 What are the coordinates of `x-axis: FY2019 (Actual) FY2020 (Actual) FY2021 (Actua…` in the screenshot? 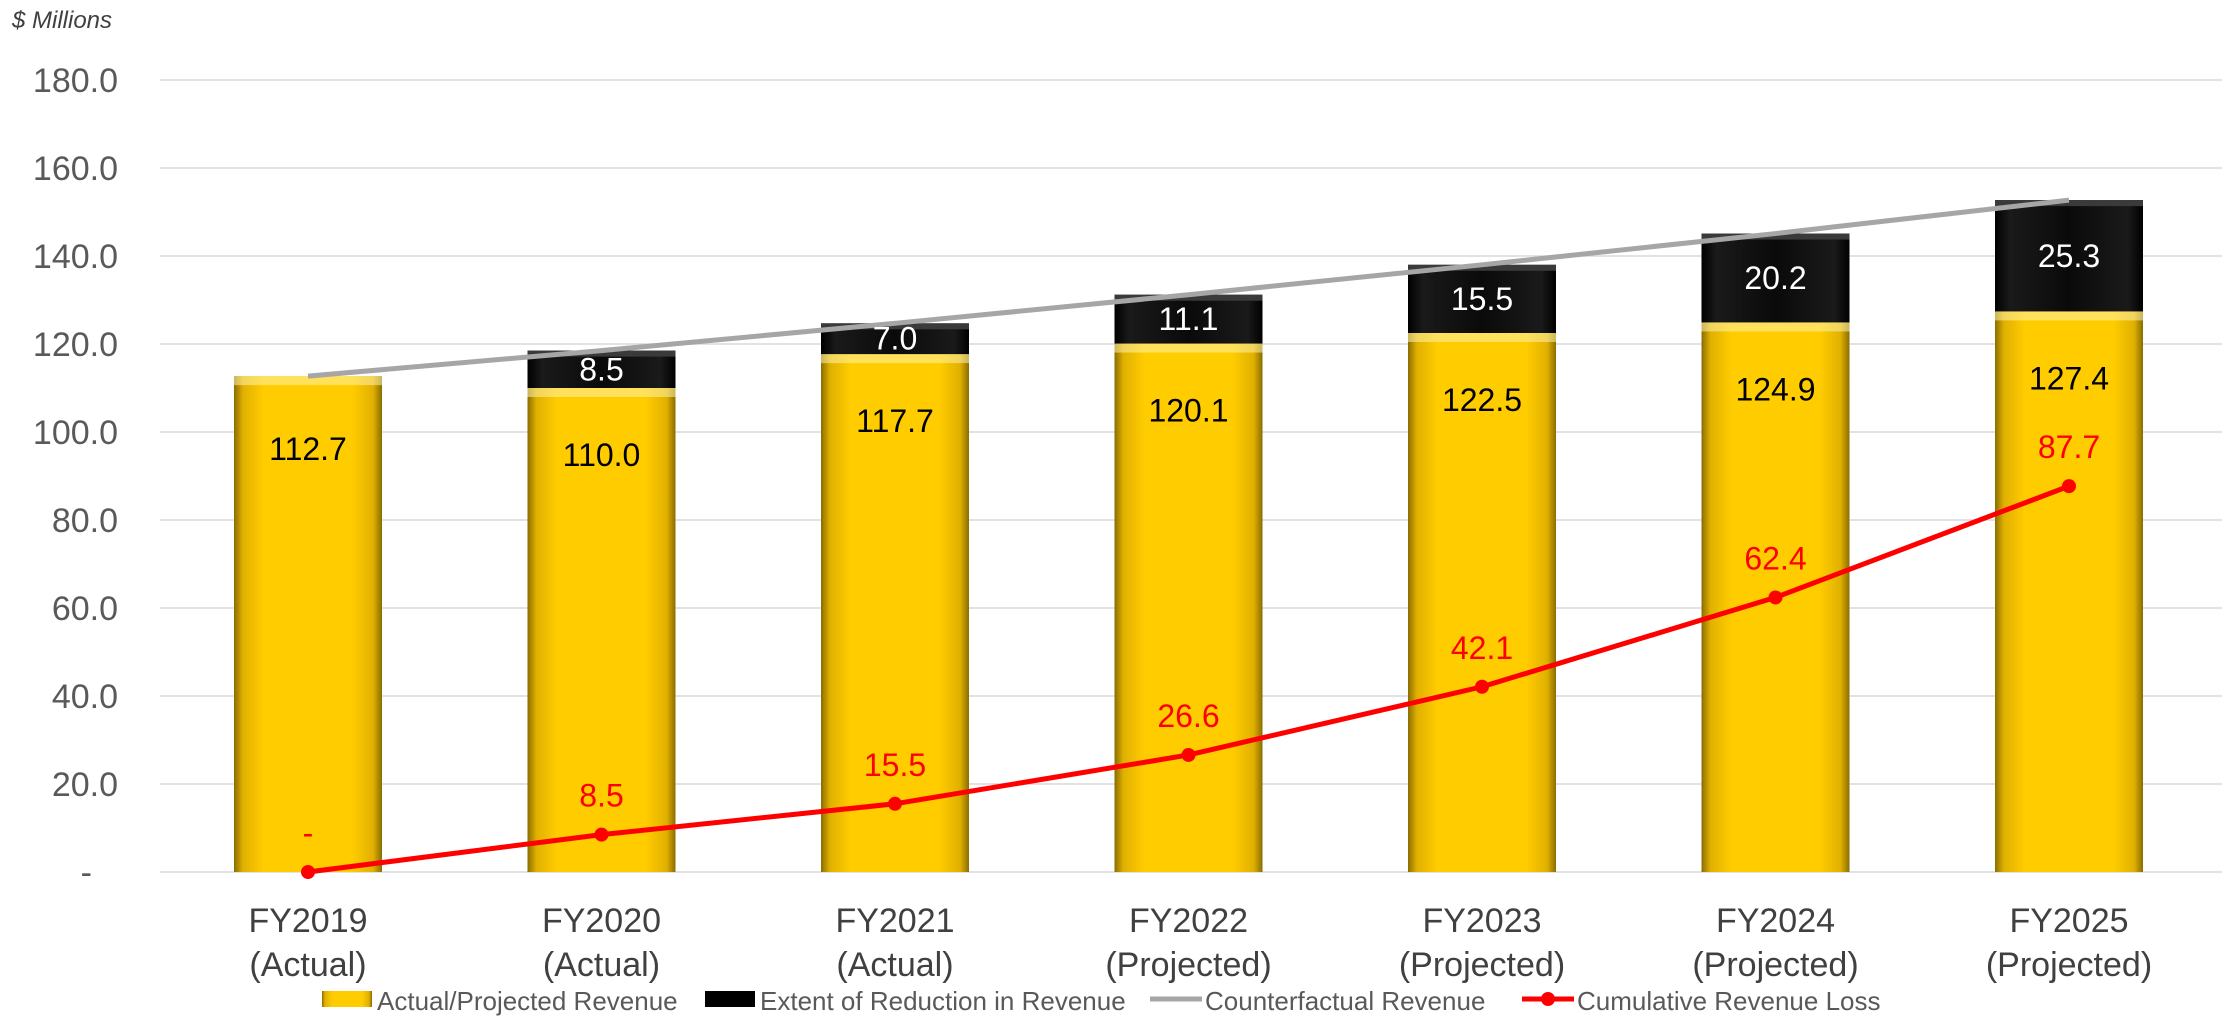 It's located at (1200, 943).